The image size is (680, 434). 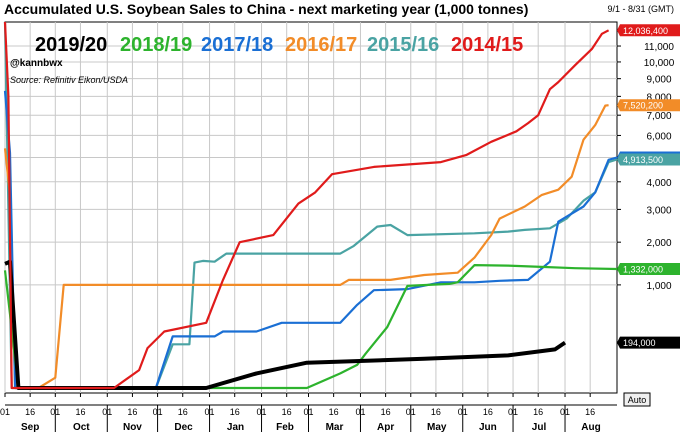 I want to click on date-range-label: 9/1 - 8/31 (GMT), so click(x=640, y=9).